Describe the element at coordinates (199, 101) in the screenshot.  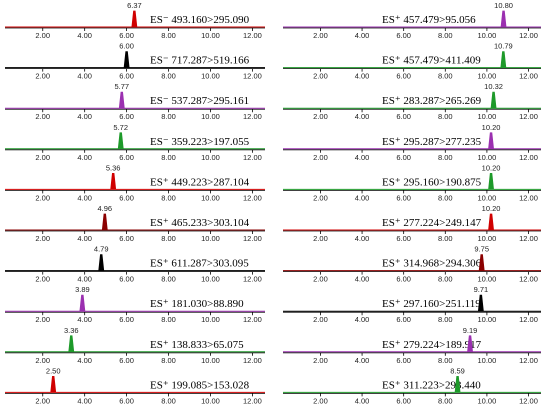
I see `transition-label: ES⁻ 537.287>295.161` at that location.